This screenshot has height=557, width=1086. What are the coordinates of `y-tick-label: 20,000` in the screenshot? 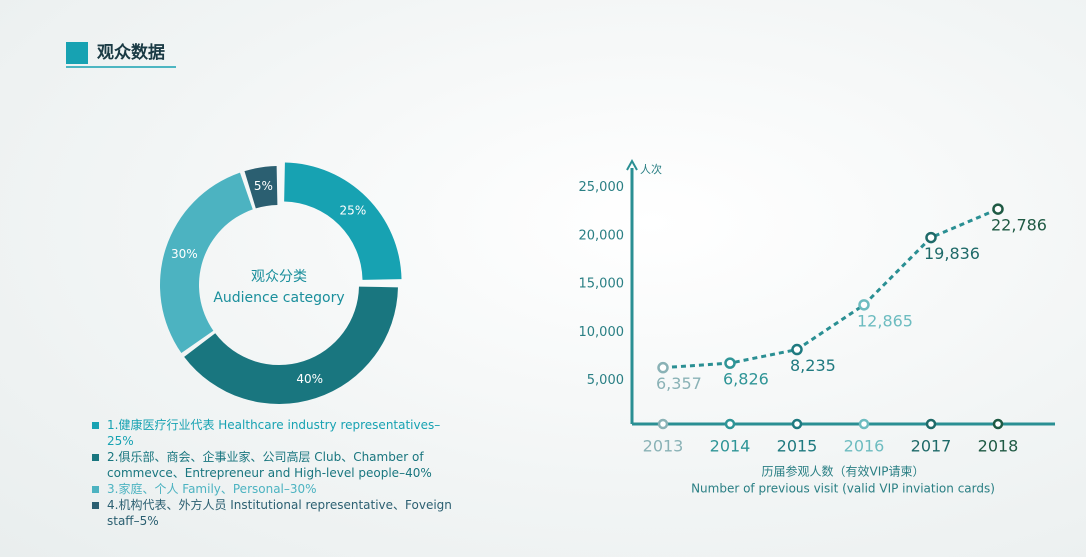 It's located at (602, 235).